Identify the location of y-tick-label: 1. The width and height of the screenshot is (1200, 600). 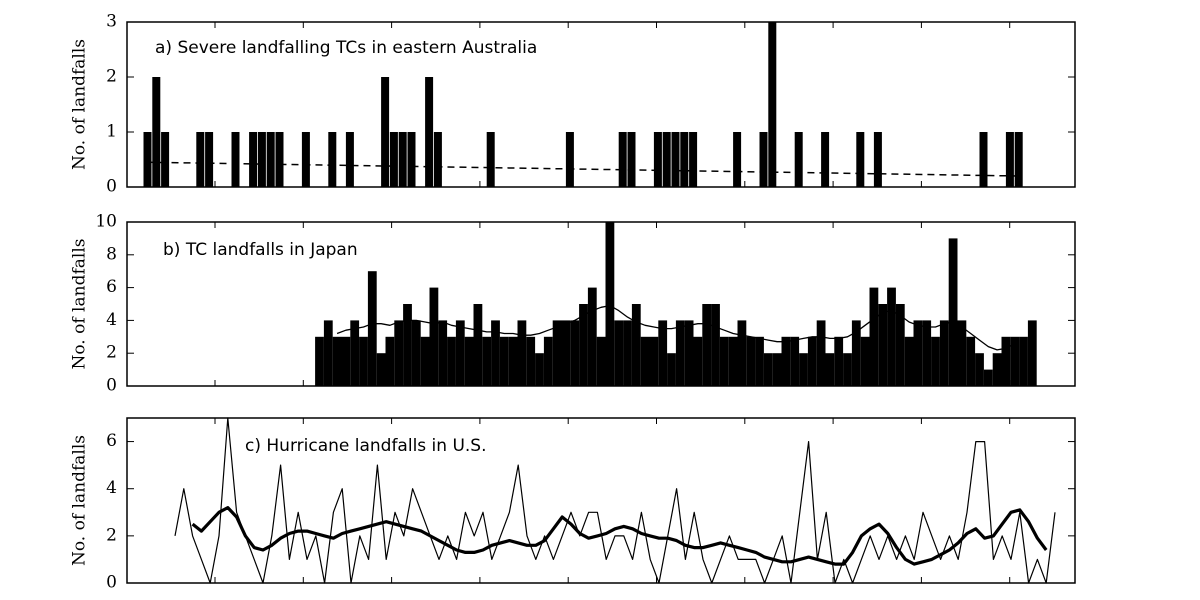
(111, 132).